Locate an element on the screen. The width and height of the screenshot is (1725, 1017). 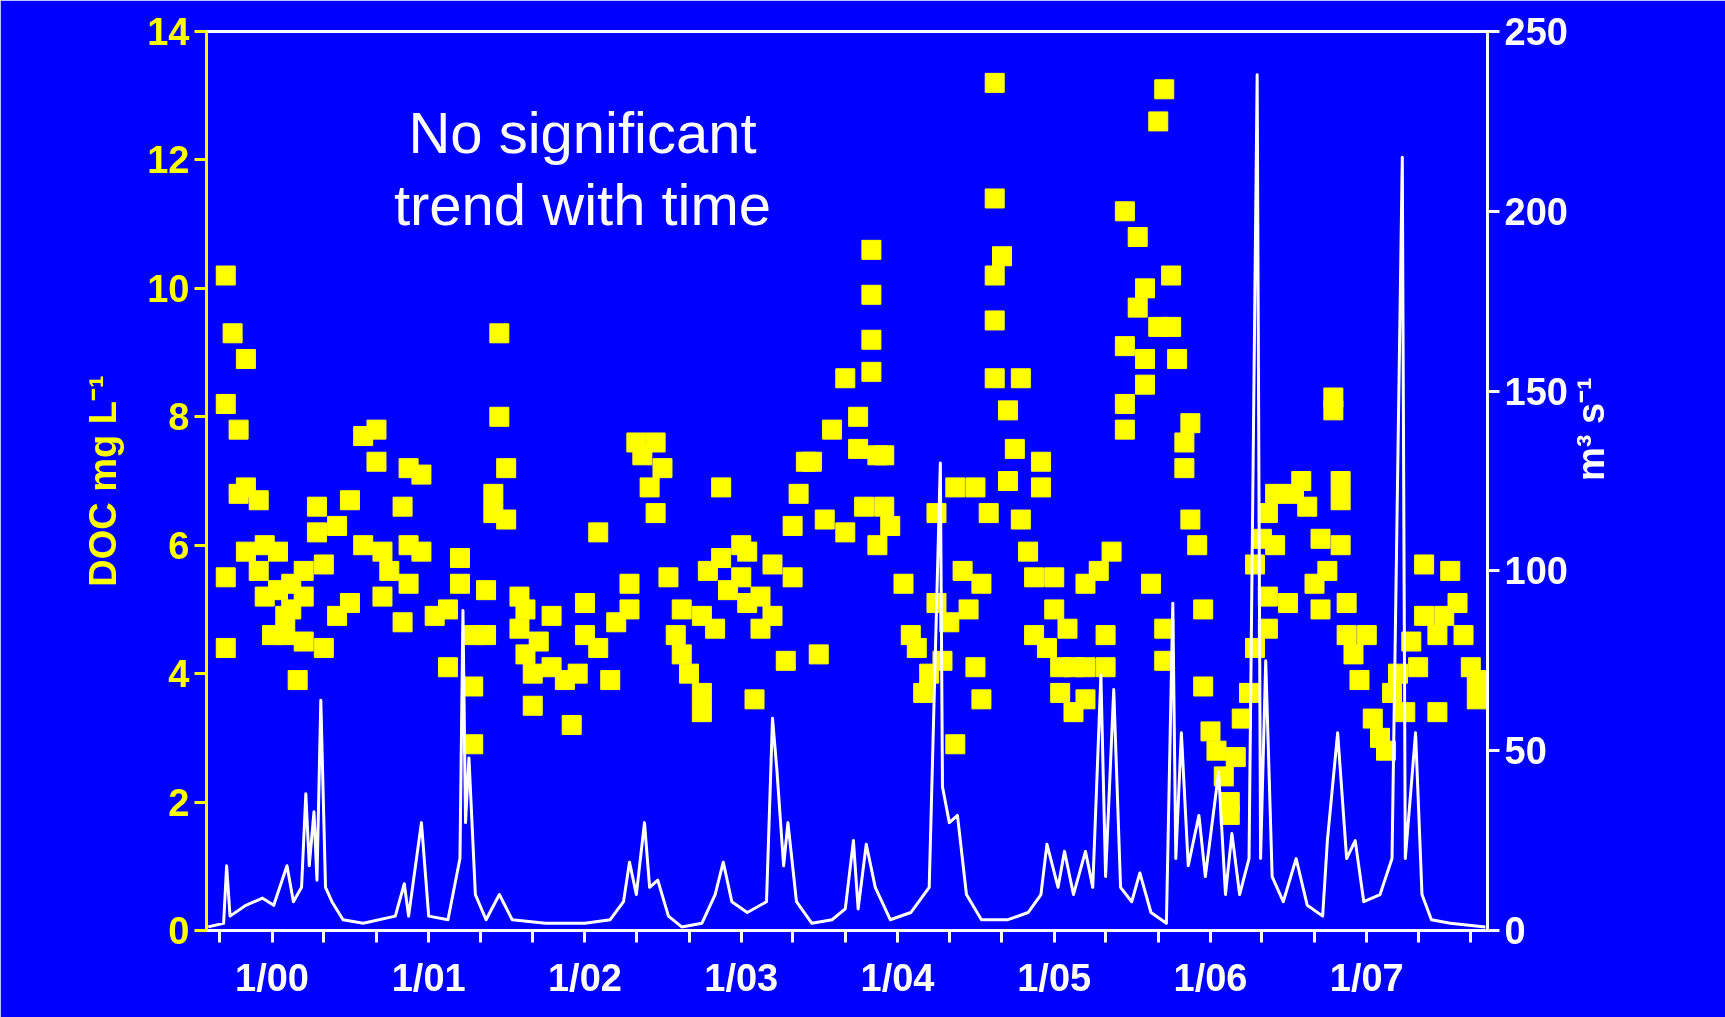
x-tick-label: 1/07 is located at coordinates (1366, 977).